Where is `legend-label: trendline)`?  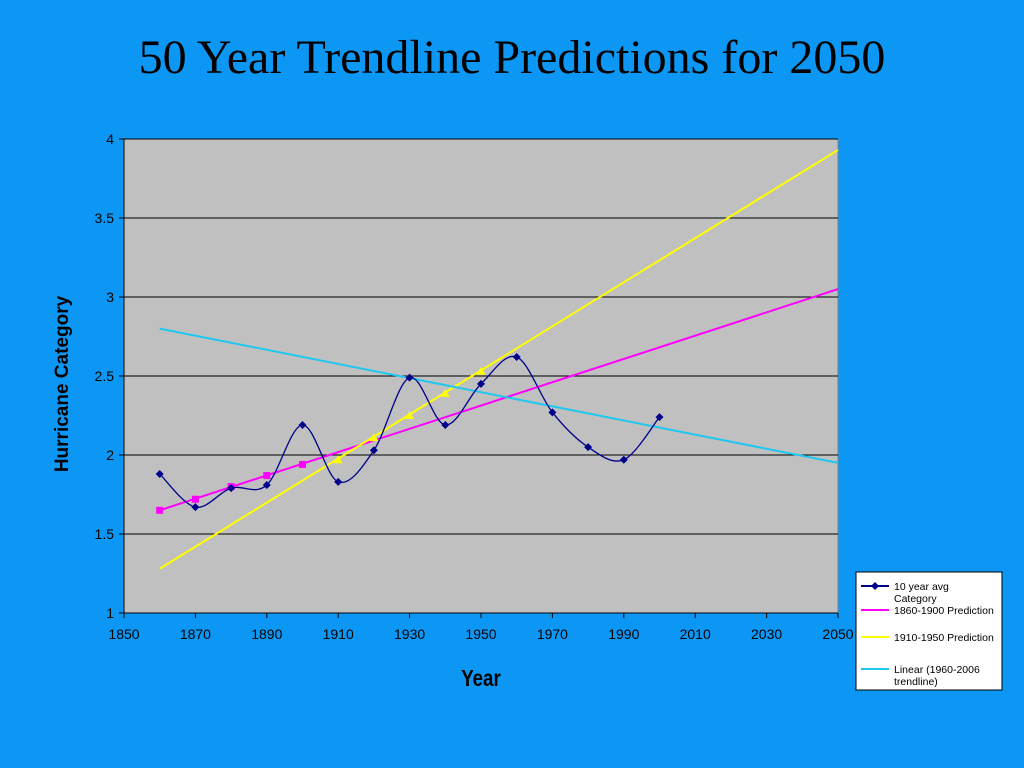 legend-label: trendline) is located at coordinates (916, 682).